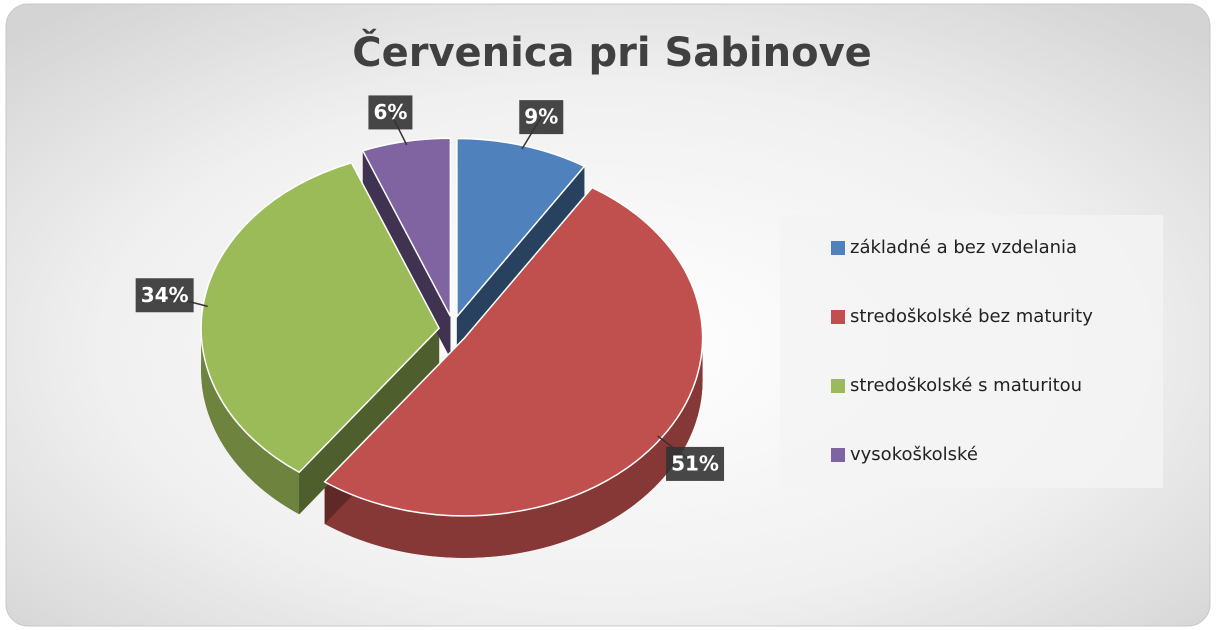 The image size is (1216, 630). I want to click on data-label: 51%, so click(695, 463).